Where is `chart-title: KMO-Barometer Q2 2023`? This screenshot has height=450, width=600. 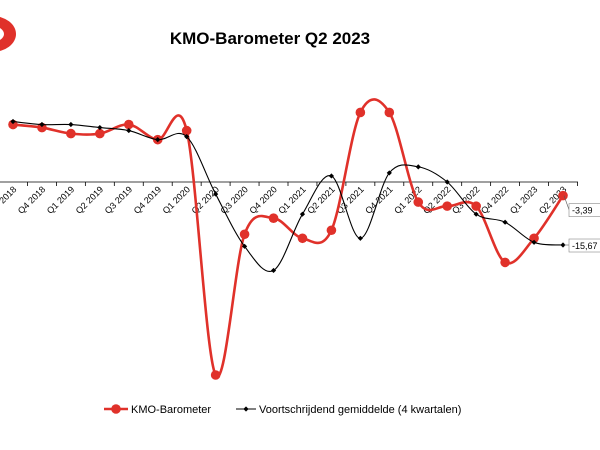 chart-title: KMO-Barometer Q2 2023 is located at coordinates (270, 38).